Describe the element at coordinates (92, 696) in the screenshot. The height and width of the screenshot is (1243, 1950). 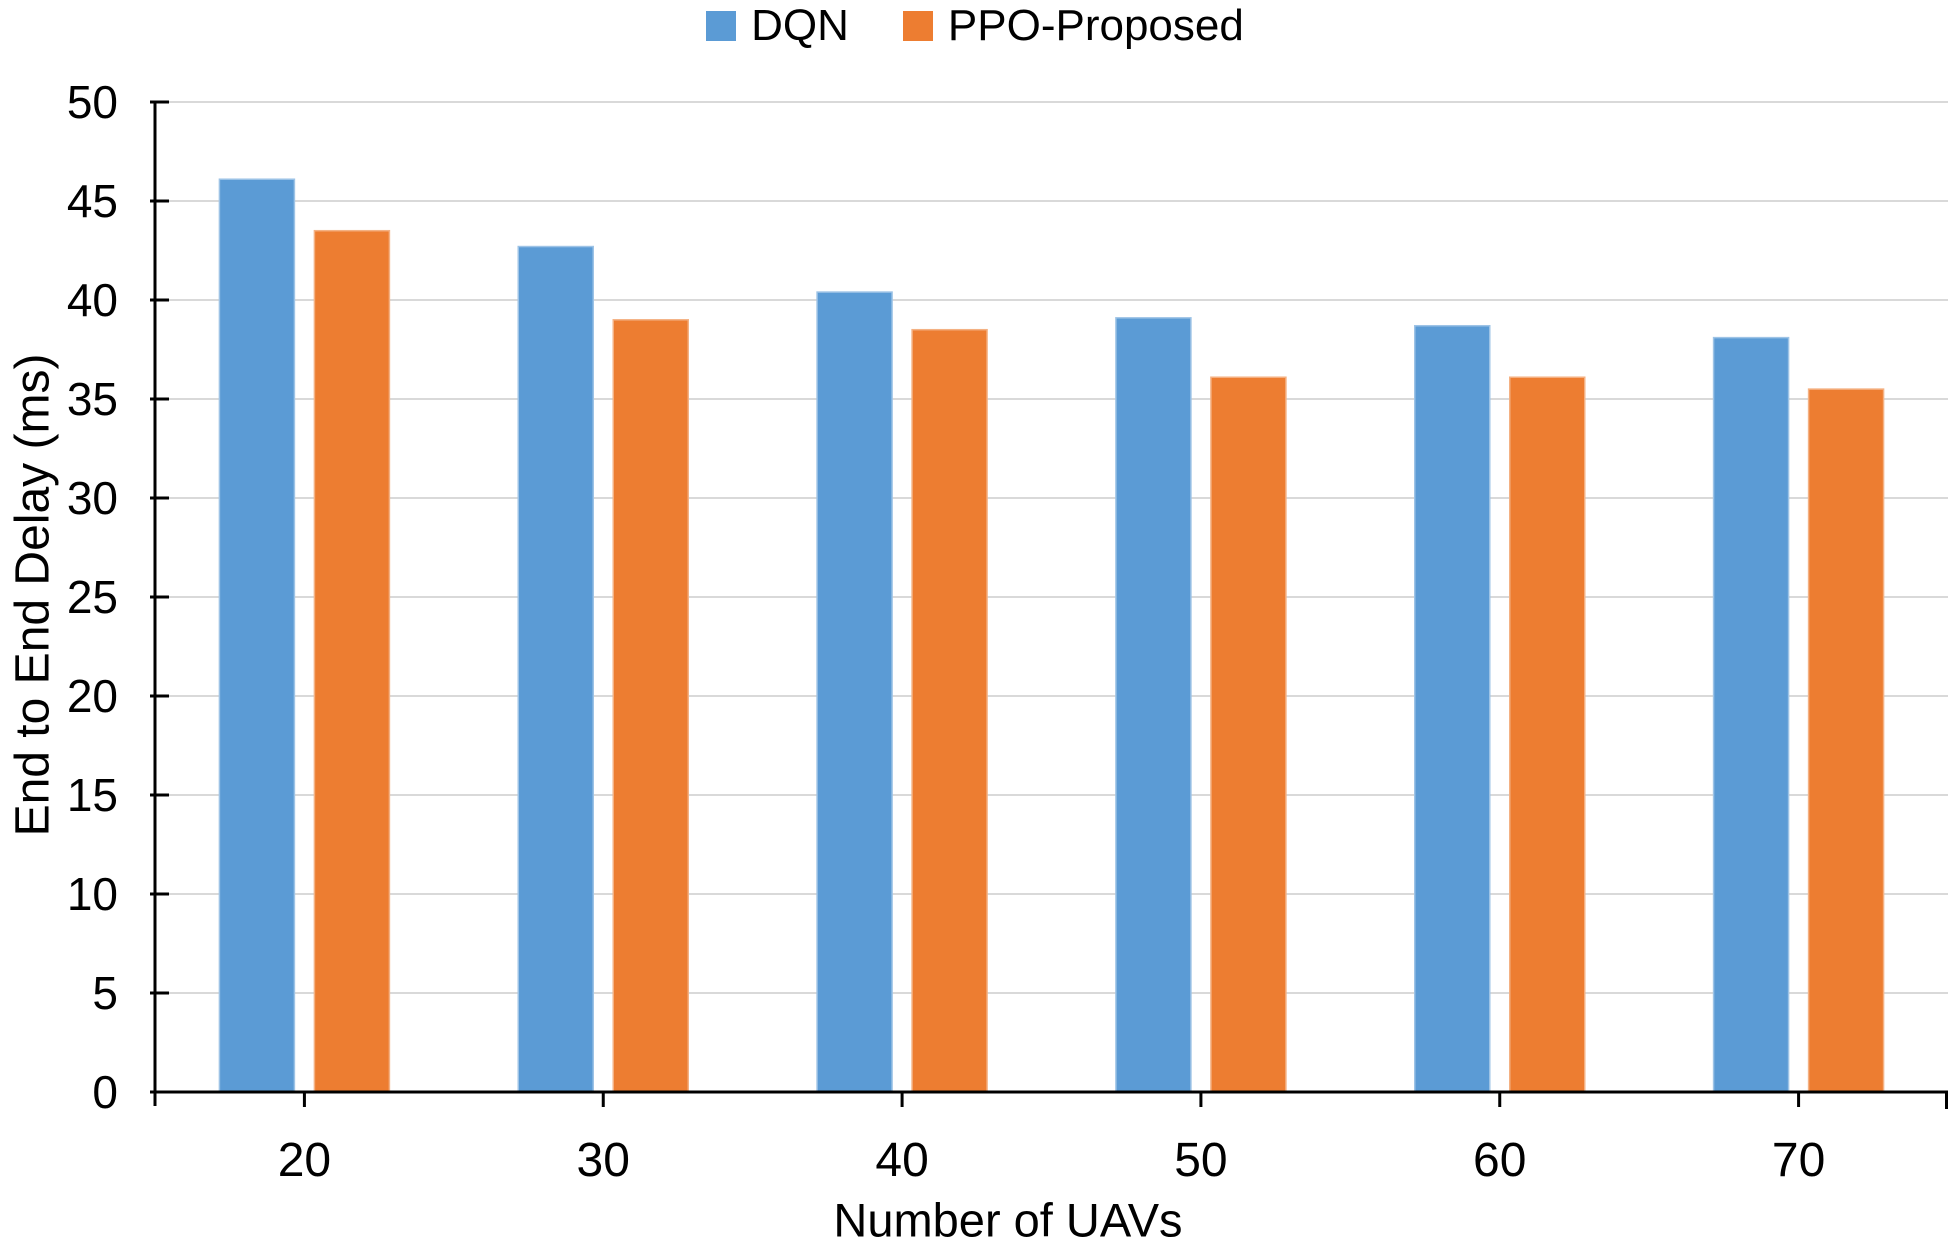
I see `y-tick-label-20: 20` at that location.